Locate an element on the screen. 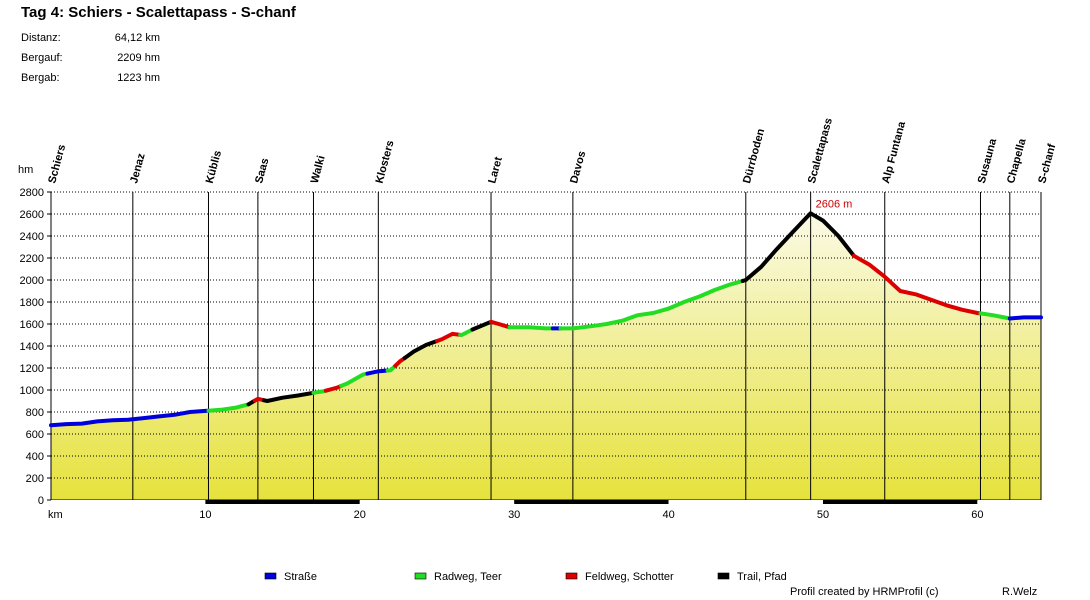  x-tick-label-50: 50 is located at coordinates (823, 515).